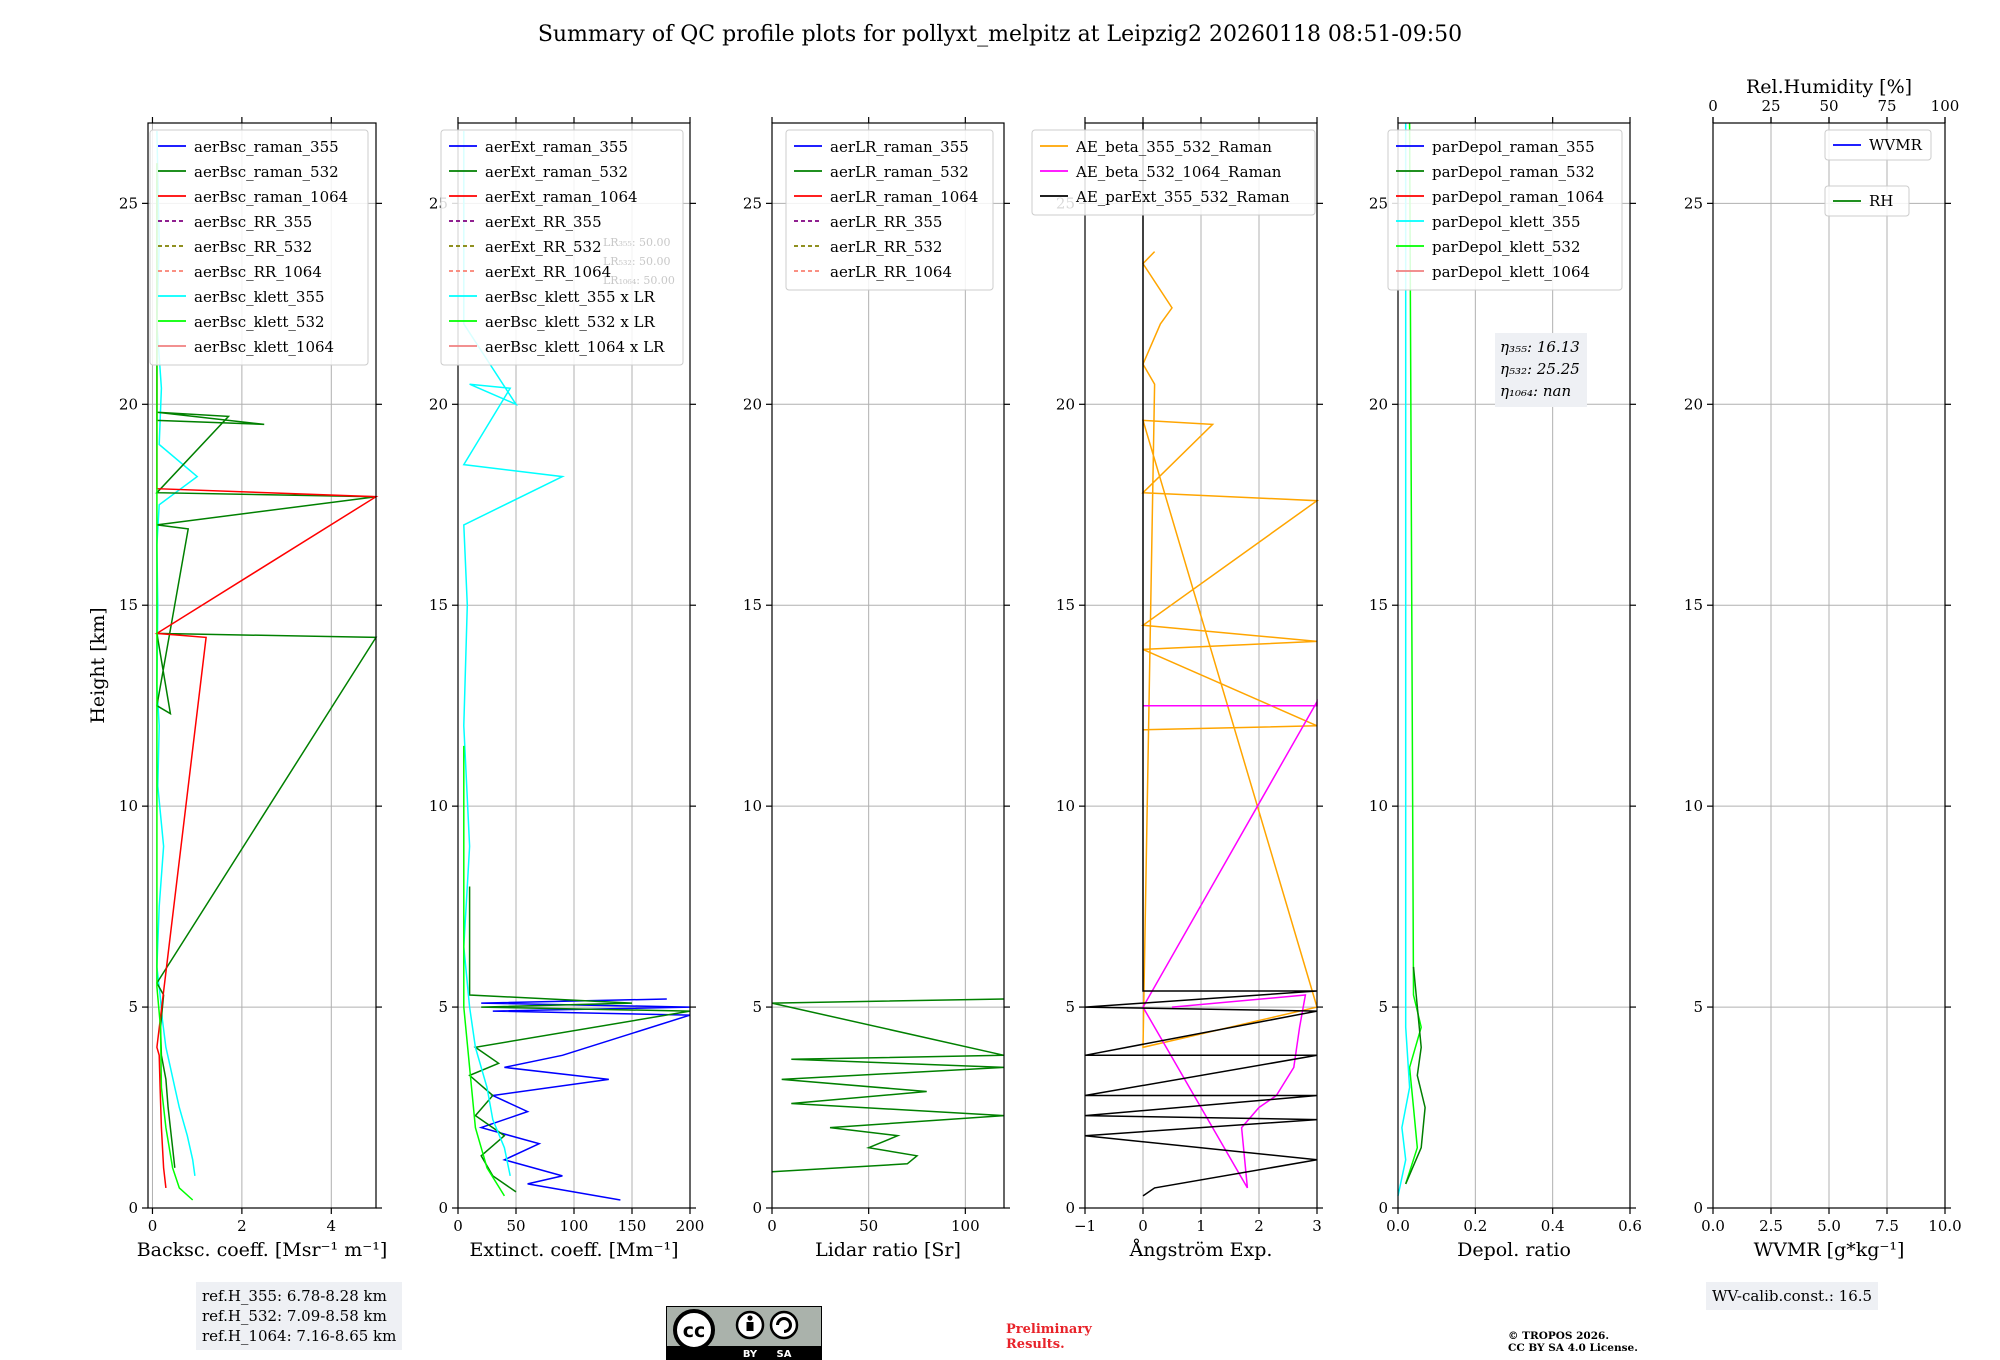 The height and width of the screenshot is (1360, 2000). Describe the element at coordinates (1829, 87) in the screenshot. I see `top-x-axis-label: Rel.Humidity [%]` at that location.